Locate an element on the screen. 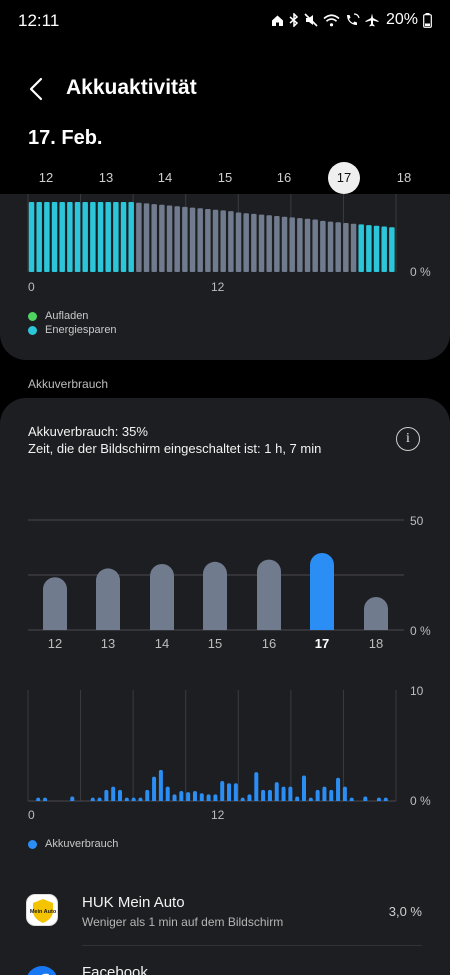  wifi-calling-icon is located at coordinates (353, 19).